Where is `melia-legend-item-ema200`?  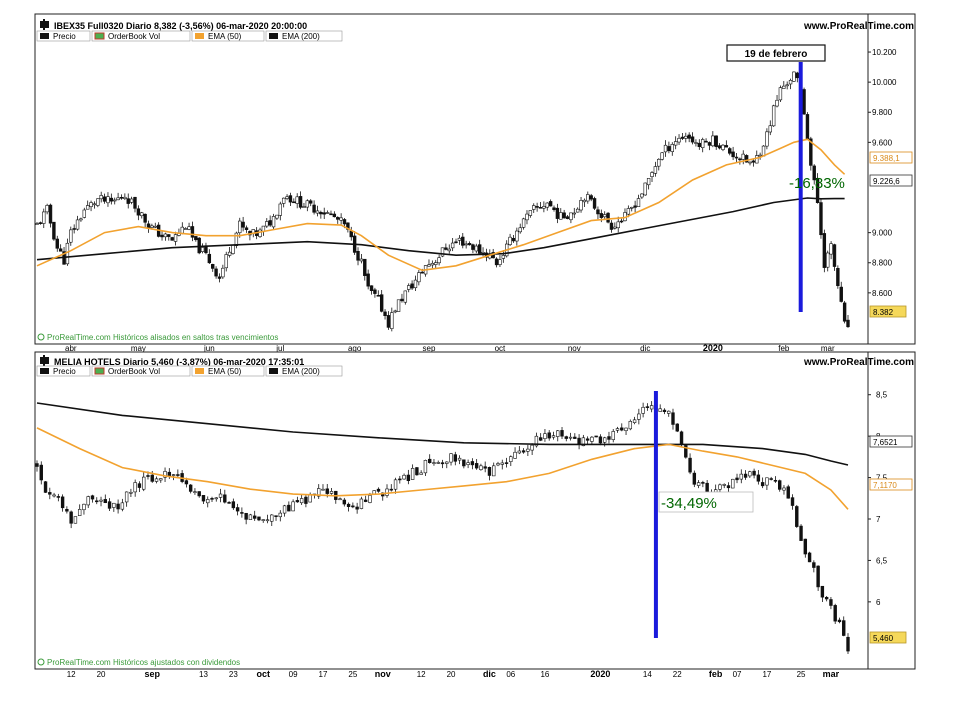 melia-legend-item-ema200 is located at coordinates (304, 371).